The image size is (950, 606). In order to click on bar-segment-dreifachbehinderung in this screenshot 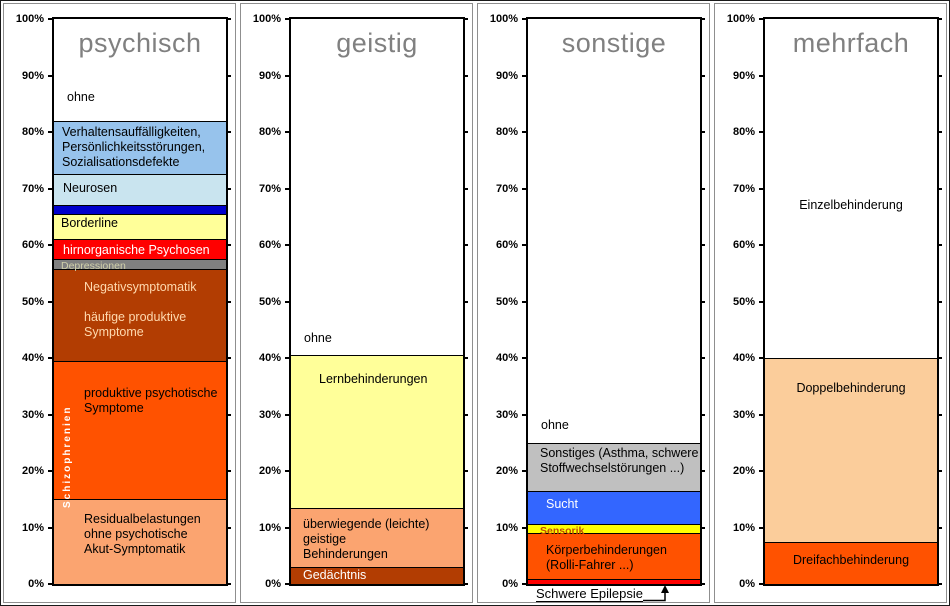, I will do `click(851, 562)`.